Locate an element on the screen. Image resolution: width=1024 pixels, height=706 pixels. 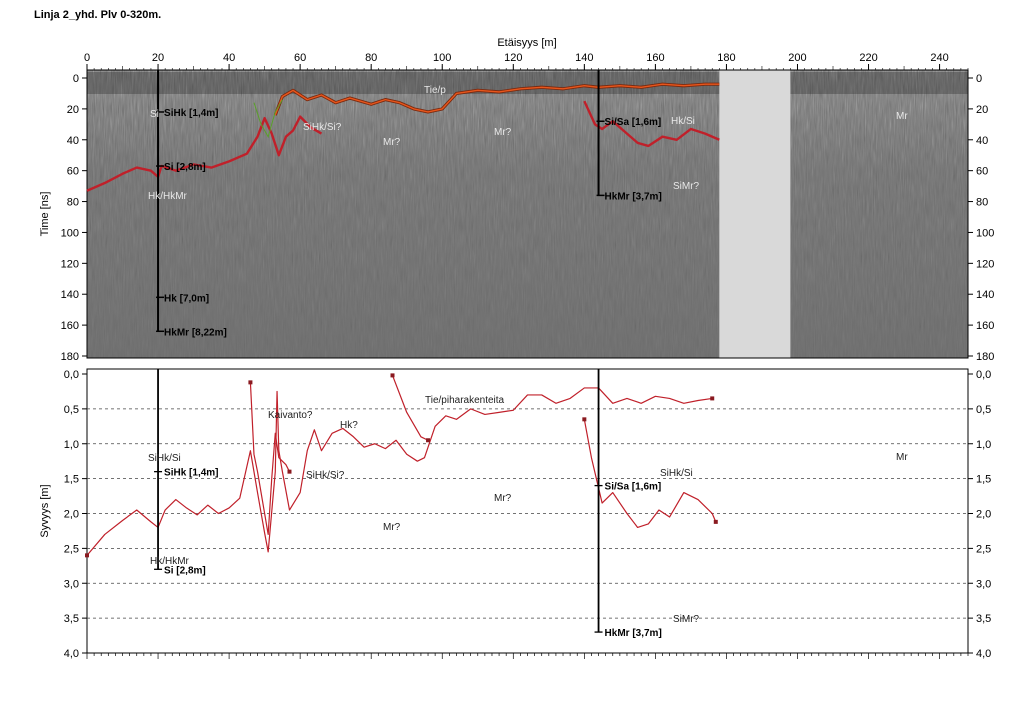
green-trace is located at coordinates (268, 118).